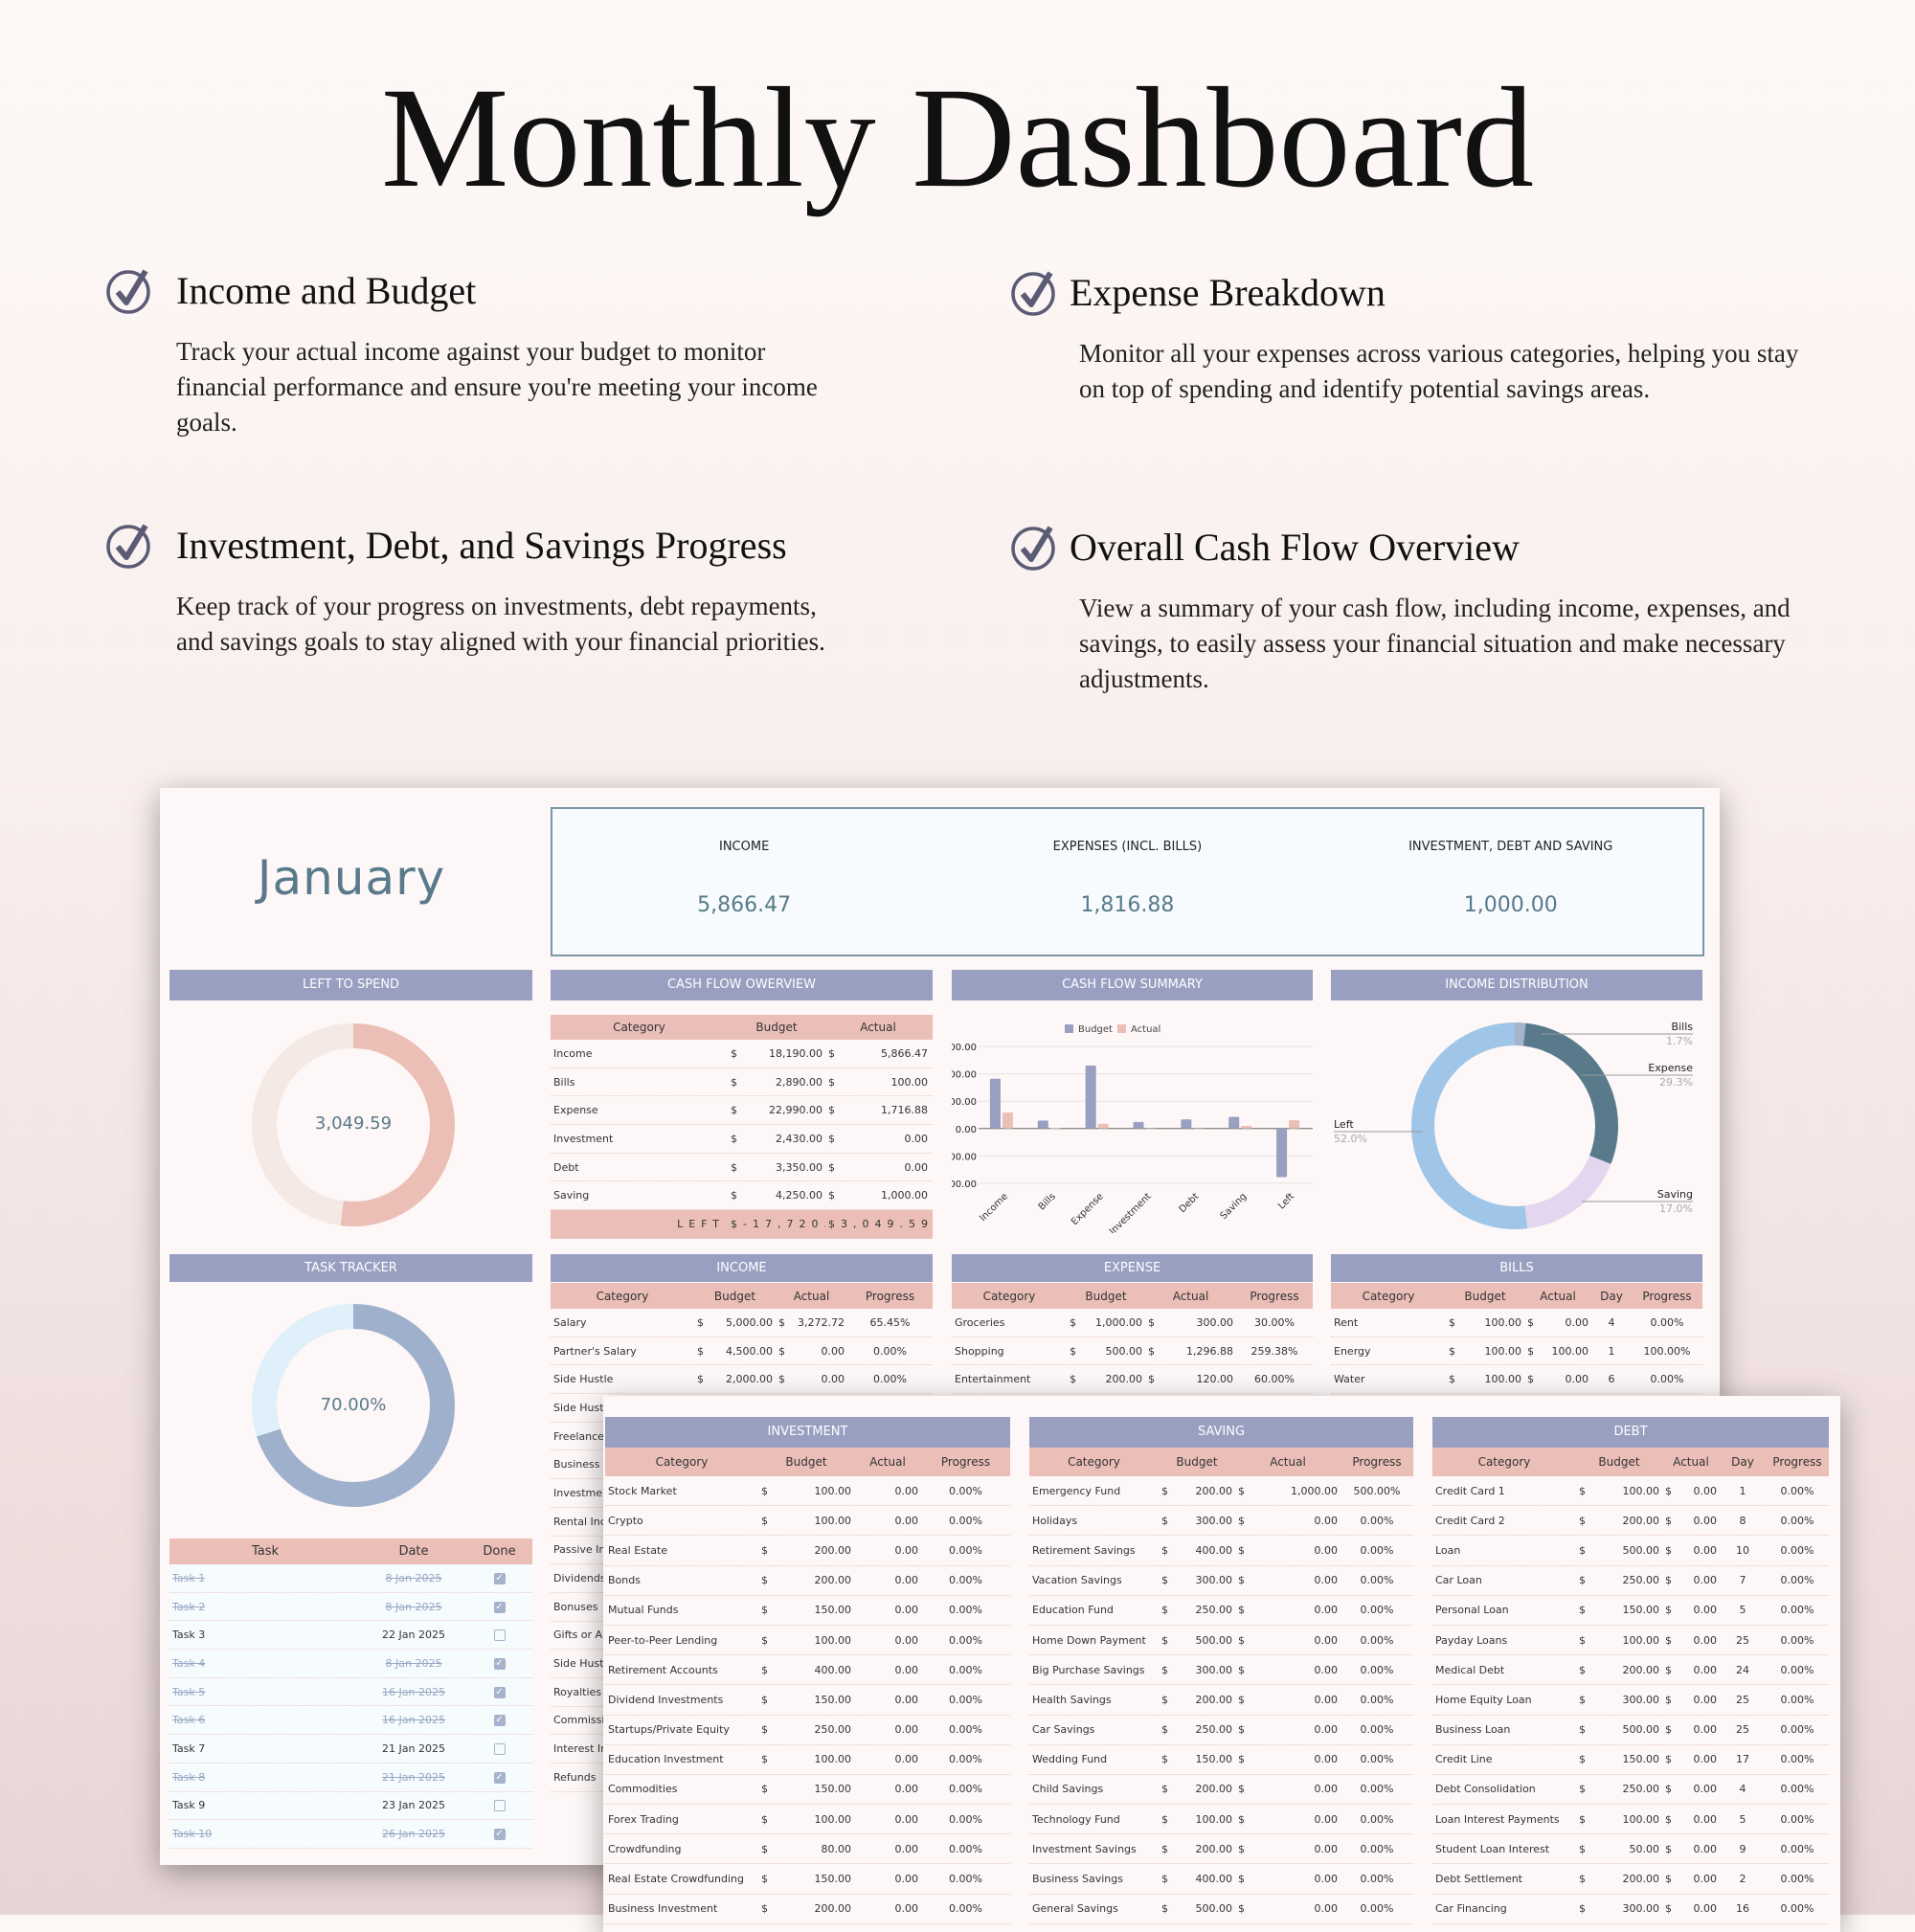 Image resolution: width=1915 pixels, height=1932 pixels. Describe the element at coordinates (1132, 1380) in the screenshot. I see `table-row: Entertainment $200.00 $120.00 60.00%` at that location.